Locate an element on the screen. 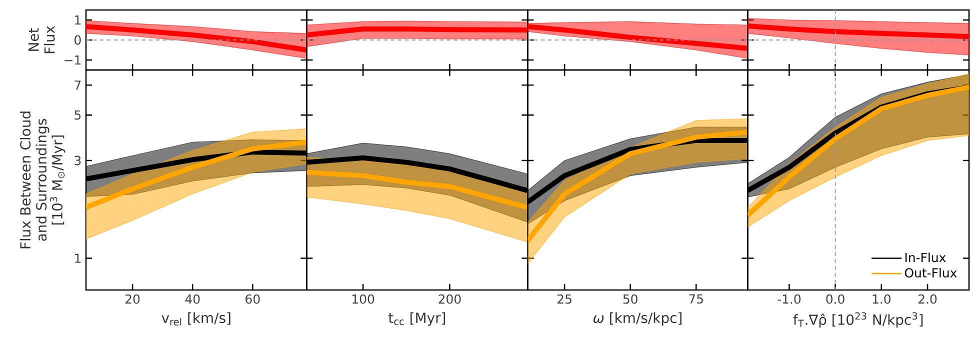 This screenshot has width=980, height=354. x-tick-label: 1.0 is located at coordinates (881, 299).